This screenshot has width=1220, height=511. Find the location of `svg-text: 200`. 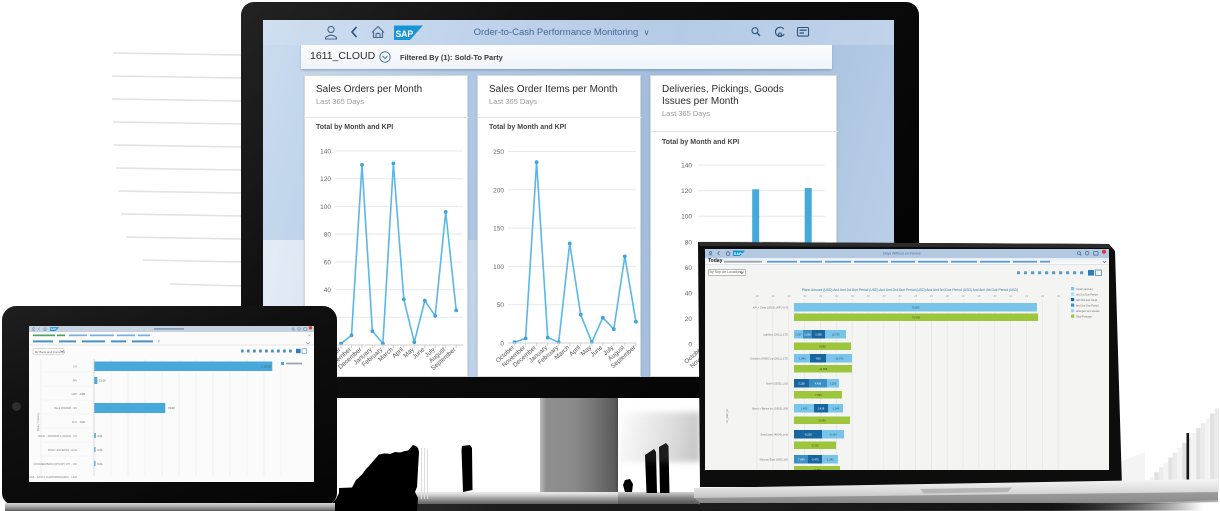

svg-text: 200 is located at coordinates (498, 190).